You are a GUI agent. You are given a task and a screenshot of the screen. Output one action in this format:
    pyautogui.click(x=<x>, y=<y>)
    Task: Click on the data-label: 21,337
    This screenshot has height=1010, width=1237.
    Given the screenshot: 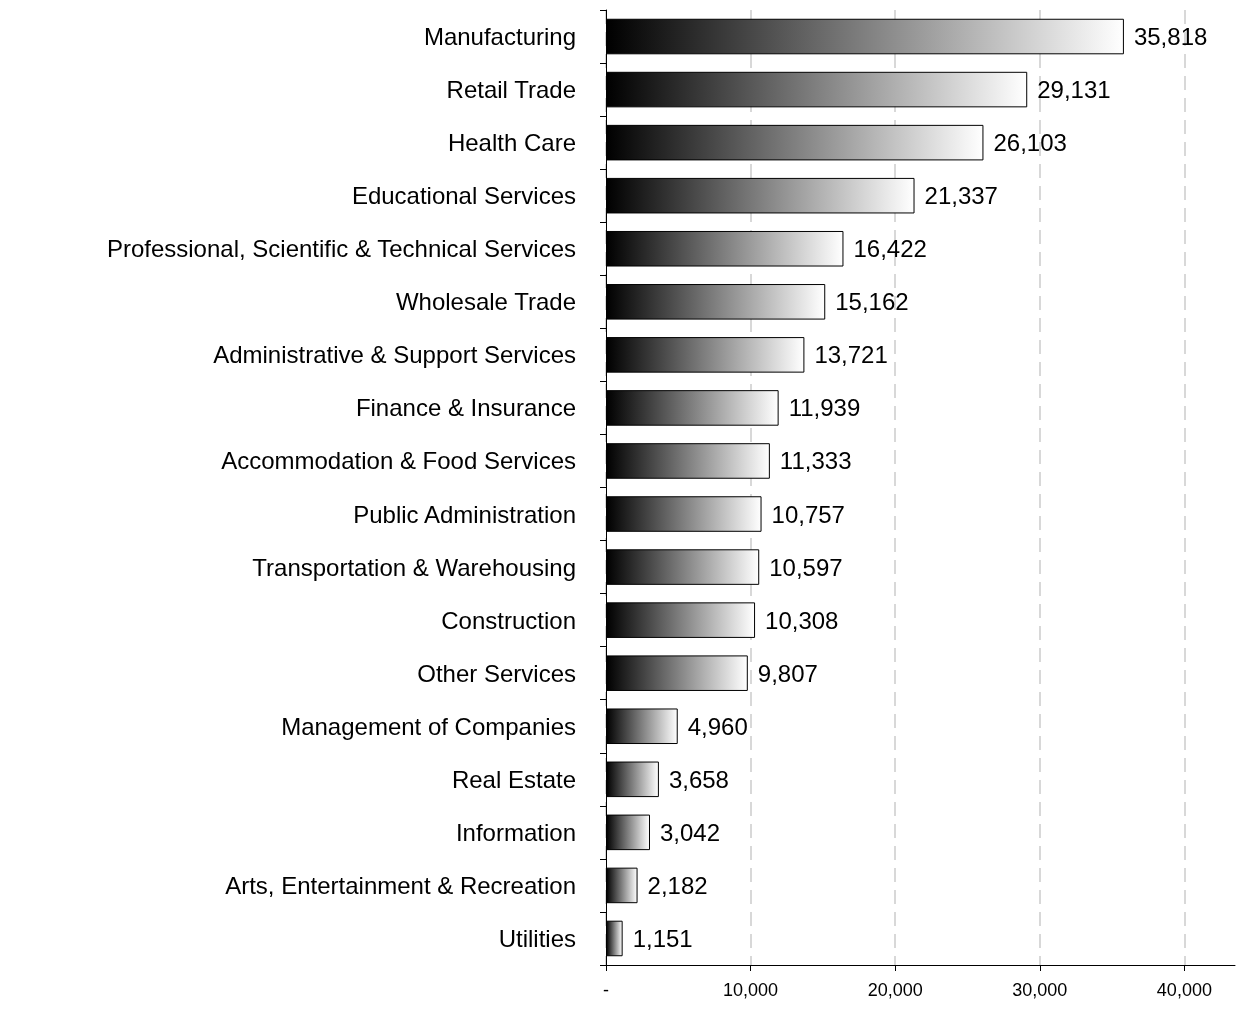 What is the action you would take?
    pyautogui.click(x=961, y=196)
    